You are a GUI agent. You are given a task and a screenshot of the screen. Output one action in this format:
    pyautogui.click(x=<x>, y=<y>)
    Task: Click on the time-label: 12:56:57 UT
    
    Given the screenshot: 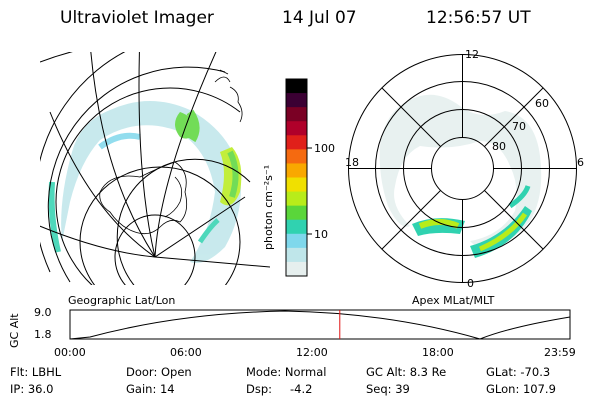 What is the action you would take?
    pyautogui.click(x=478, y=18)
    